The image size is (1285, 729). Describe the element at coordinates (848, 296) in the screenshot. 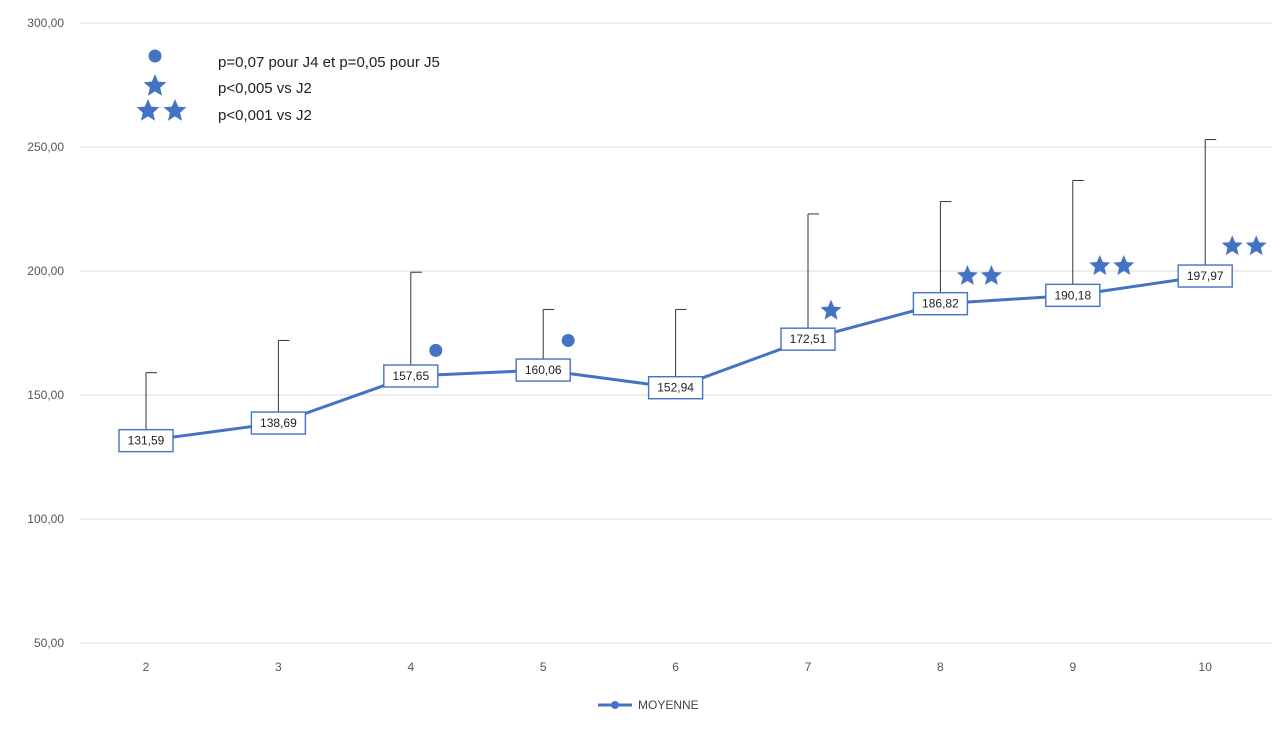

I see `significance-markers` at that location.